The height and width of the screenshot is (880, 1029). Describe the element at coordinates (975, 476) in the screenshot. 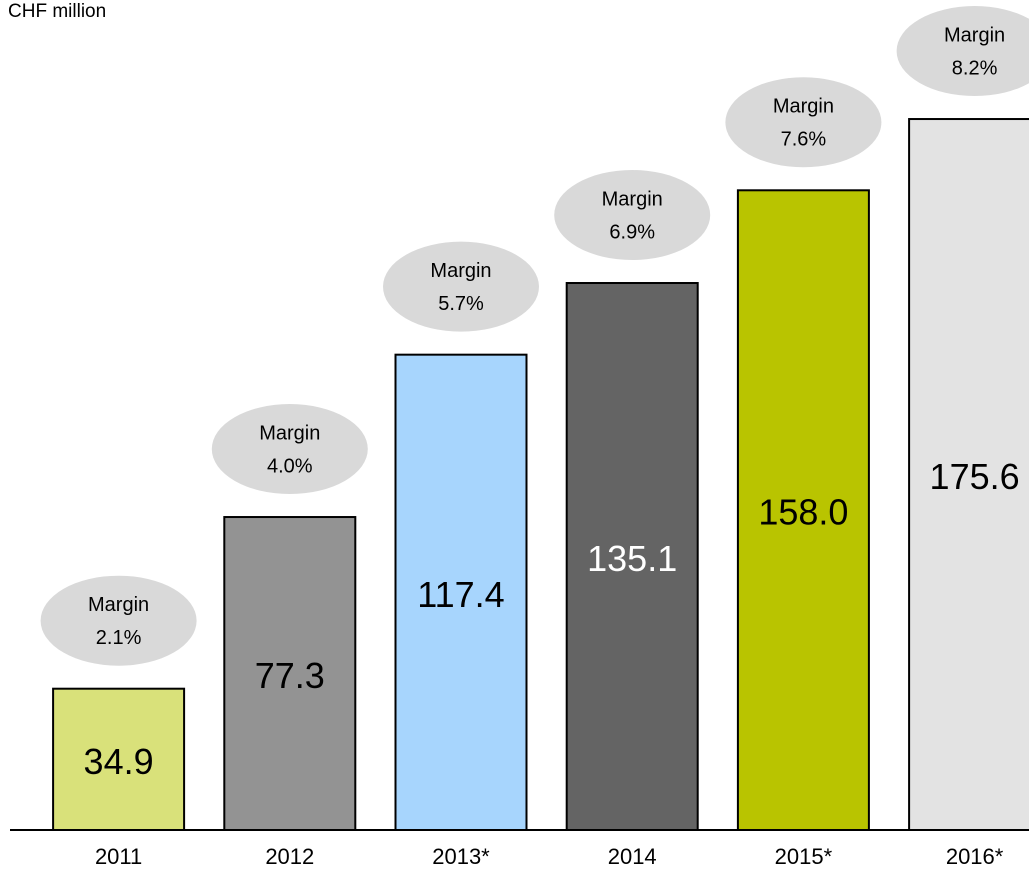

I see `value-label: 175.6` at that location.